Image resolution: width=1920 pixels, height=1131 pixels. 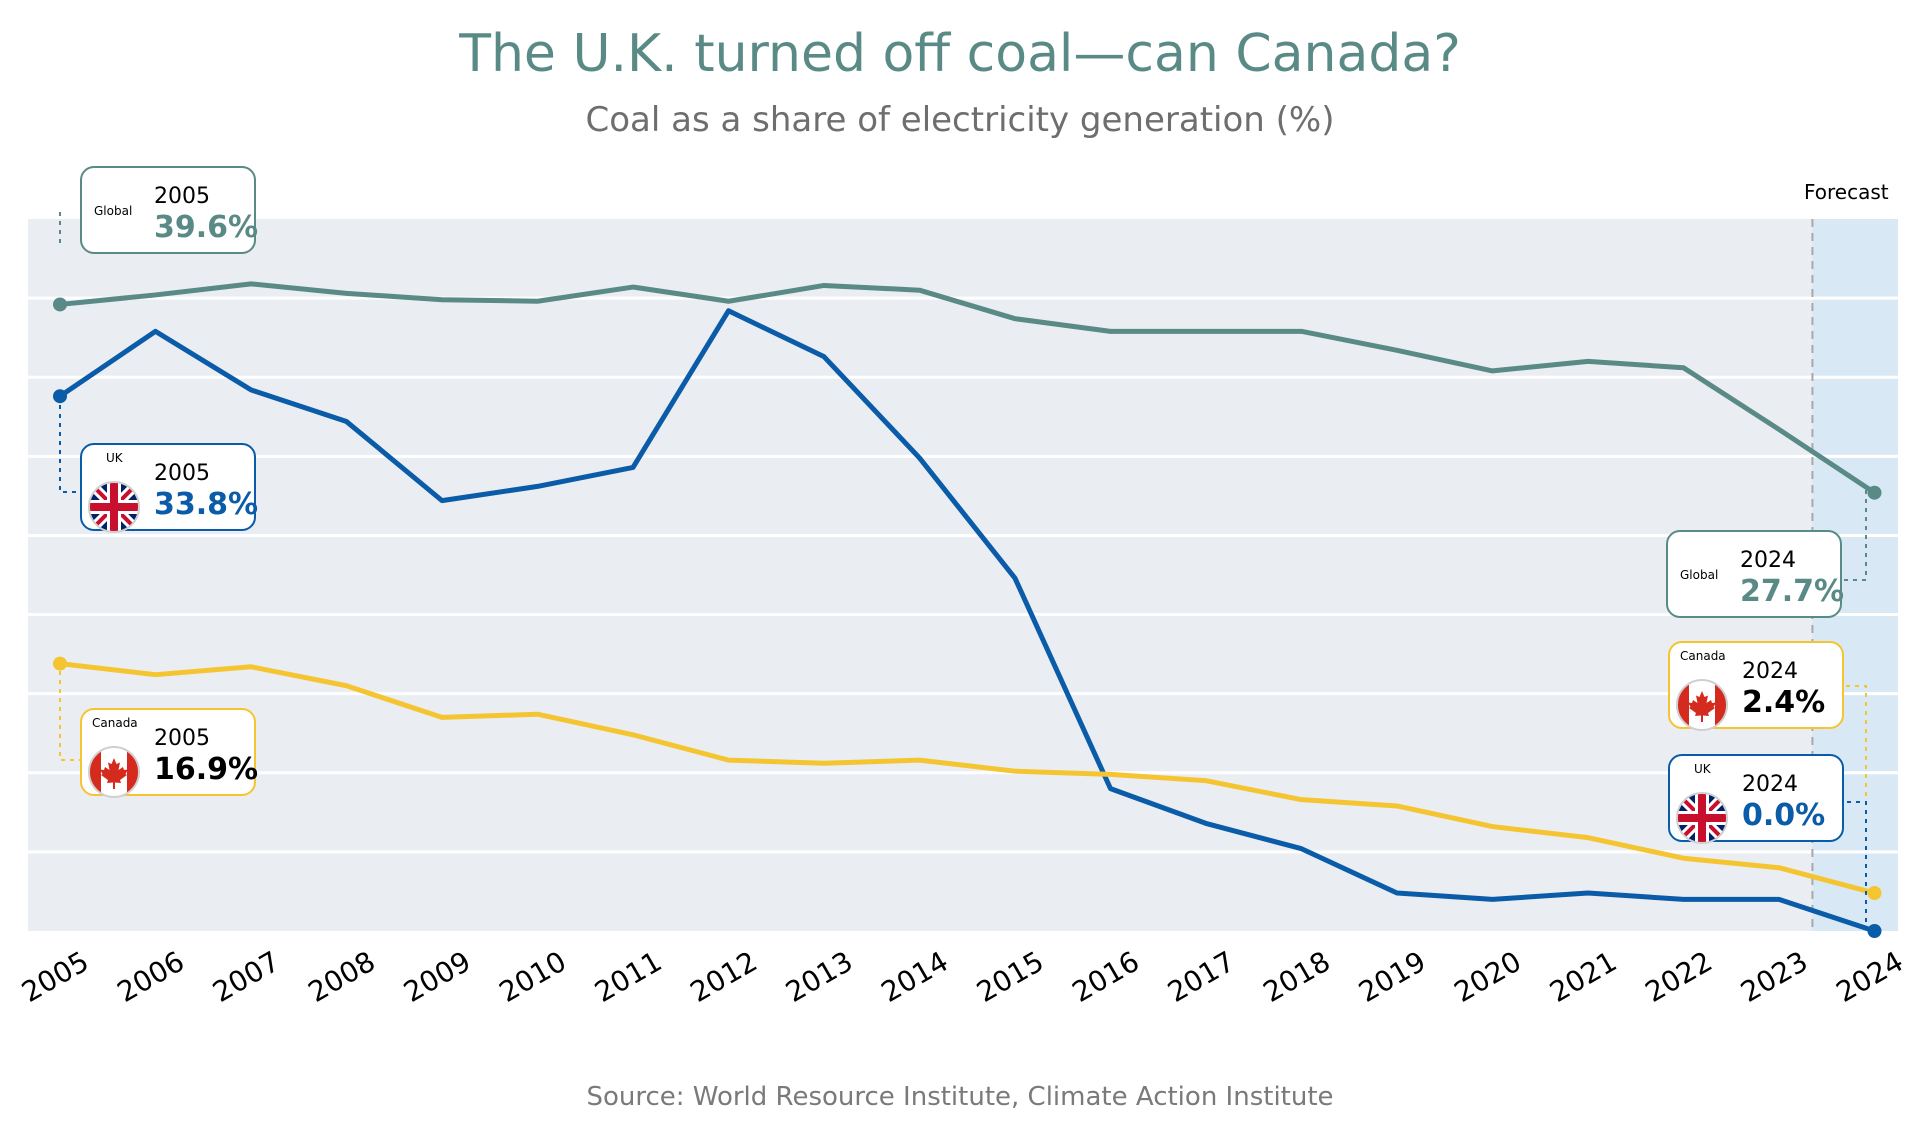 What do you see at coordinates (437, 977) in the screenshot?
I see `x-tick-label: 2009` at bounding box center [437, 977].